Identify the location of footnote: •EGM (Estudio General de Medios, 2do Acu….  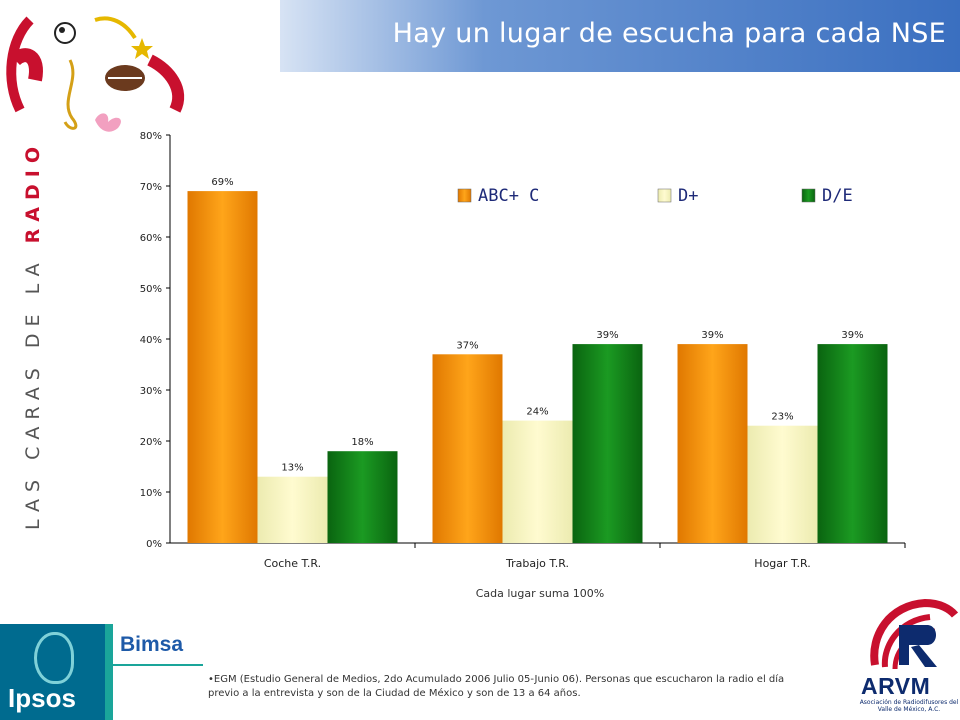
(496, 686).